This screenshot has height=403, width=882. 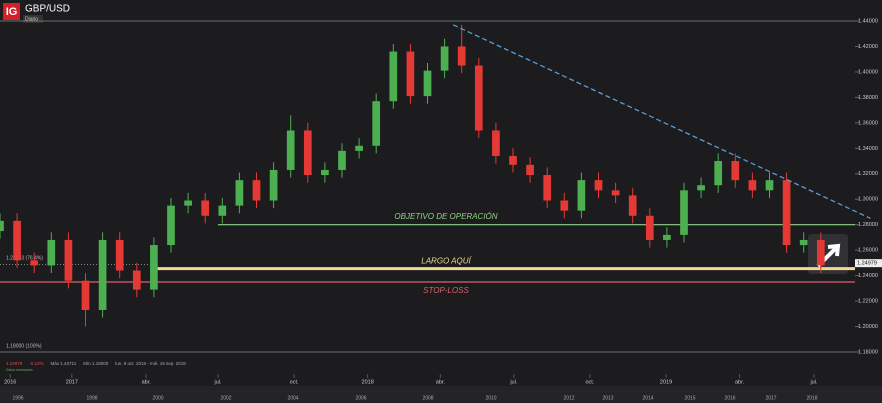 I want to click on interval-box, so click(x=33, y=19).